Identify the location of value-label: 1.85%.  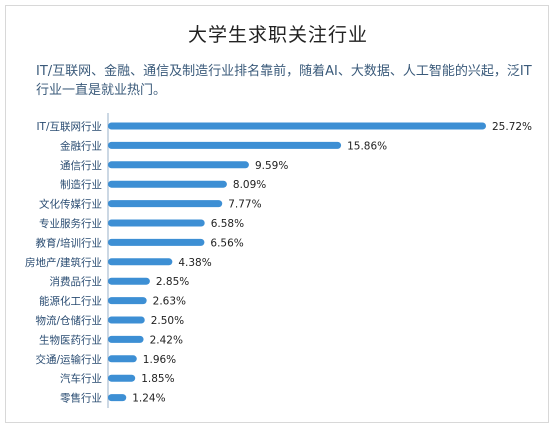
(157, 379).